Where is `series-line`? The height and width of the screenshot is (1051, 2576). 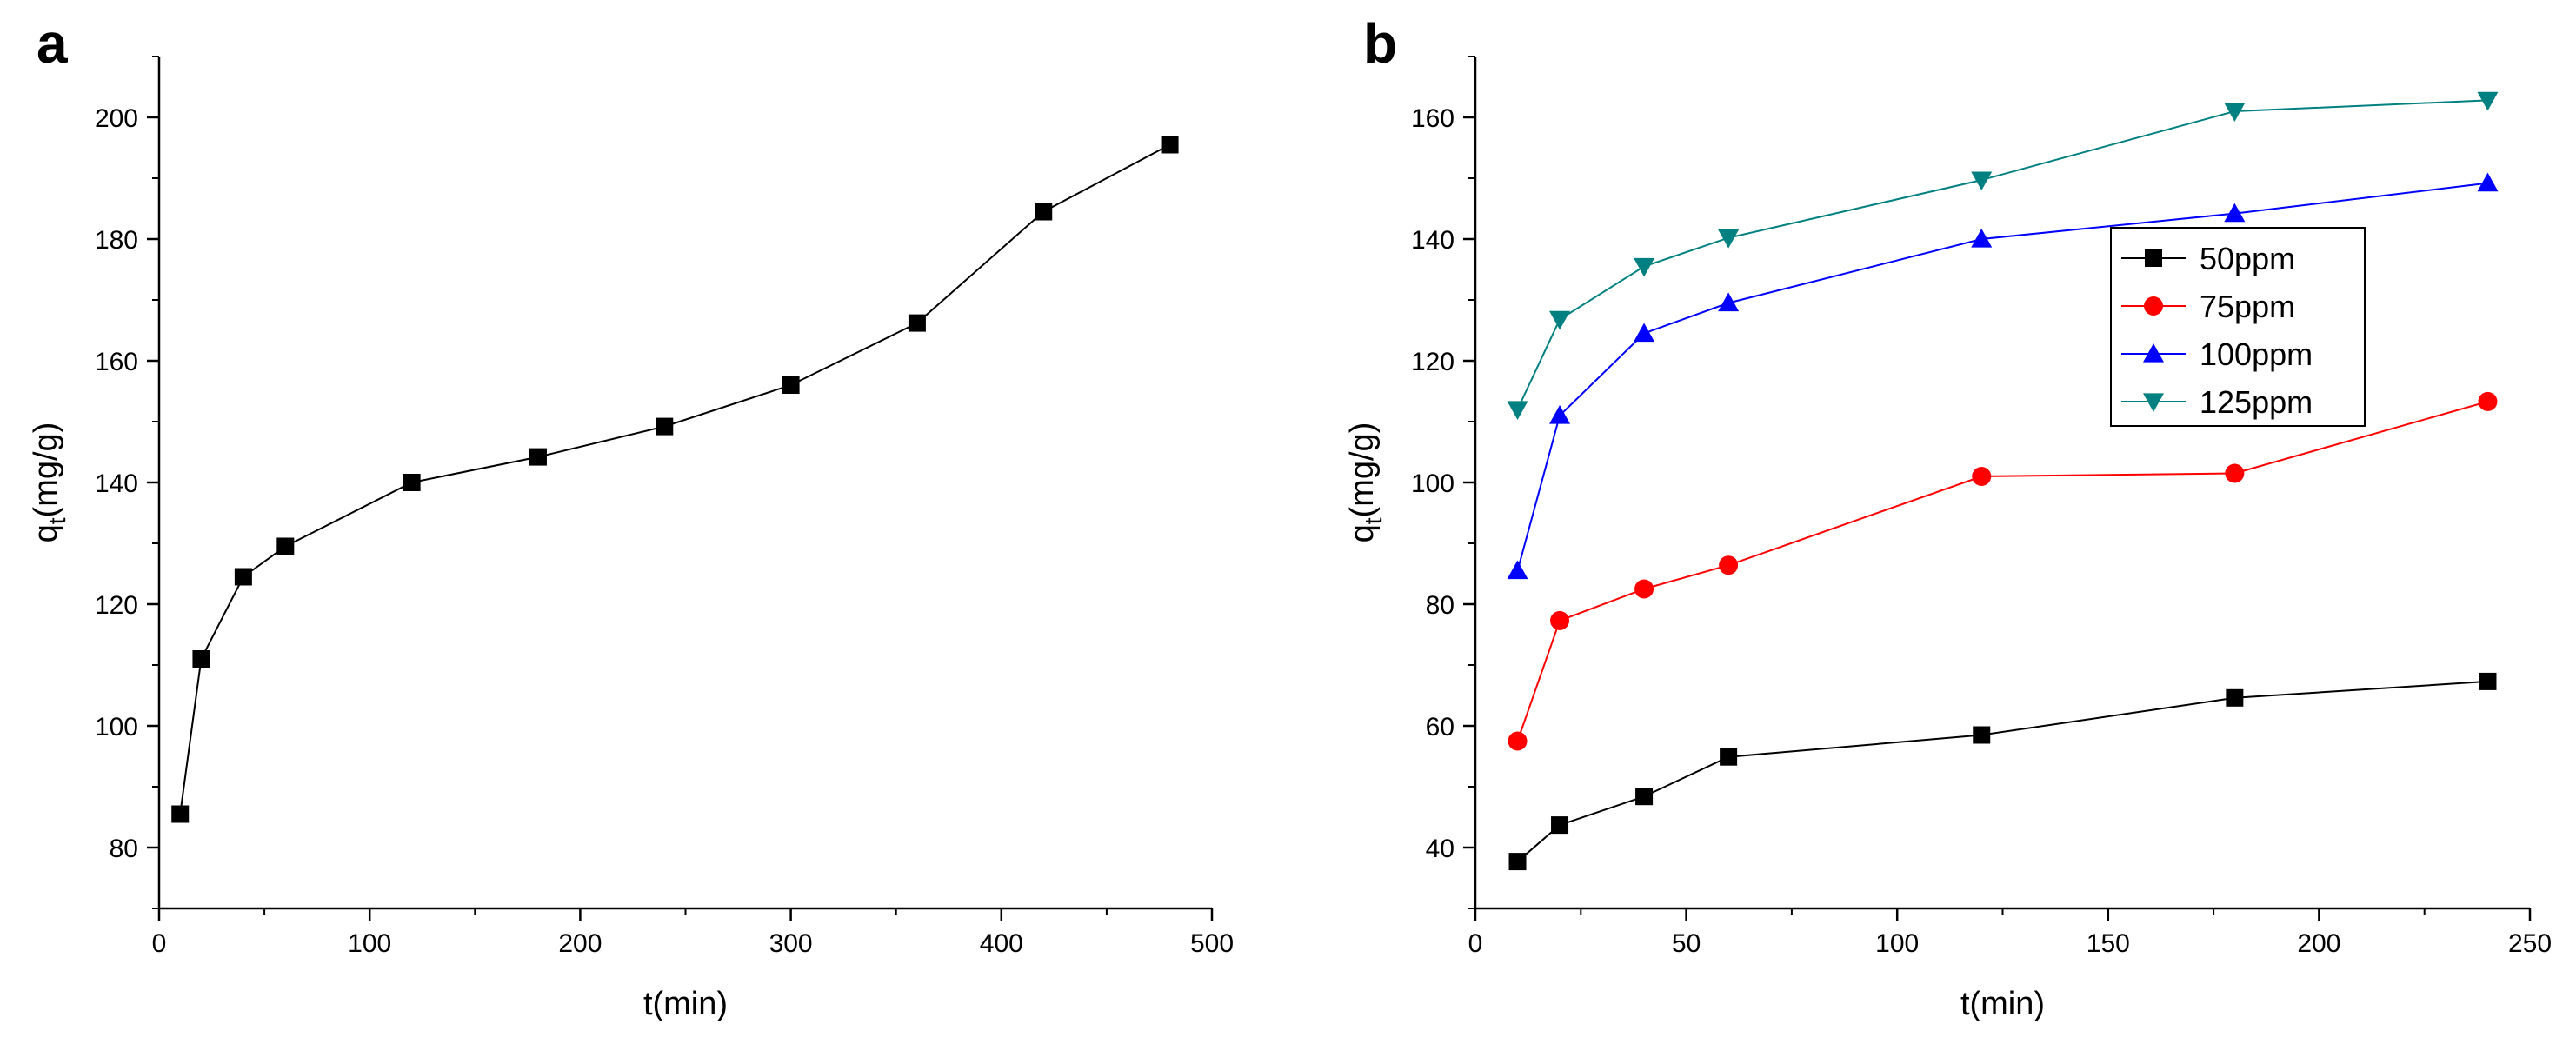 series-line is located at coordinates (2002, 771).